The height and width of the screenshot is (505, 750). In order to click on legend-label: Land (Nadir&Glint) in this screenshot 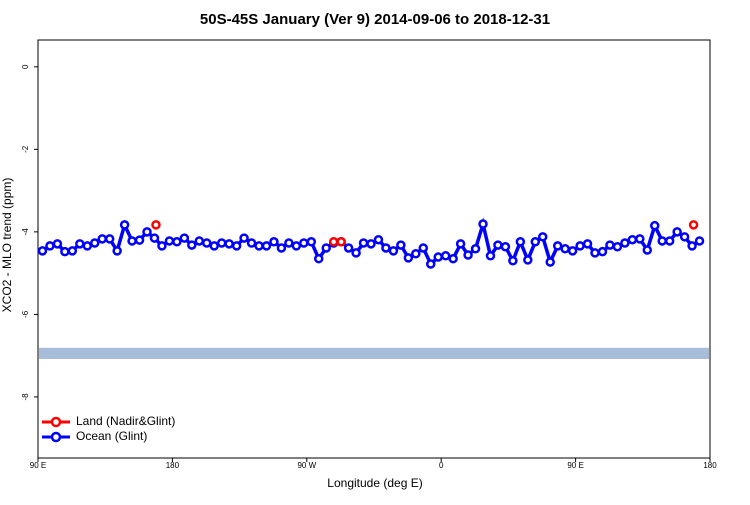, I will do `click(125, 421)`.